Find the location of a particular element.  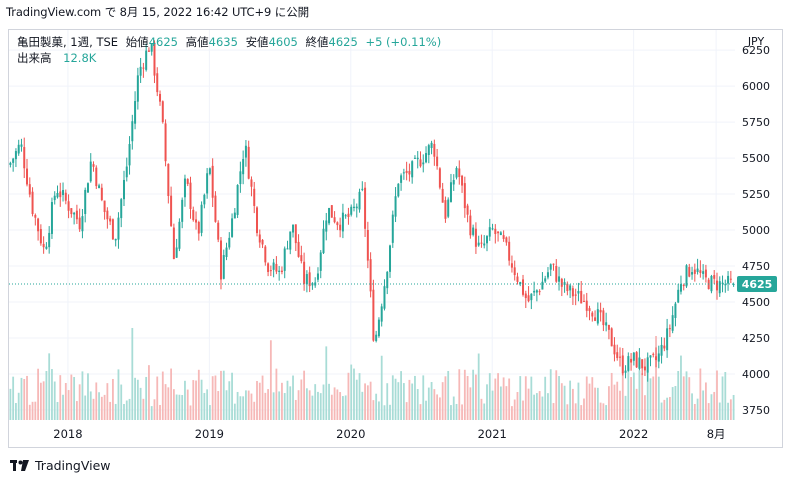

symbol-title: 亀田製菓, 1週, TSE is located at coordinates (68, 42).